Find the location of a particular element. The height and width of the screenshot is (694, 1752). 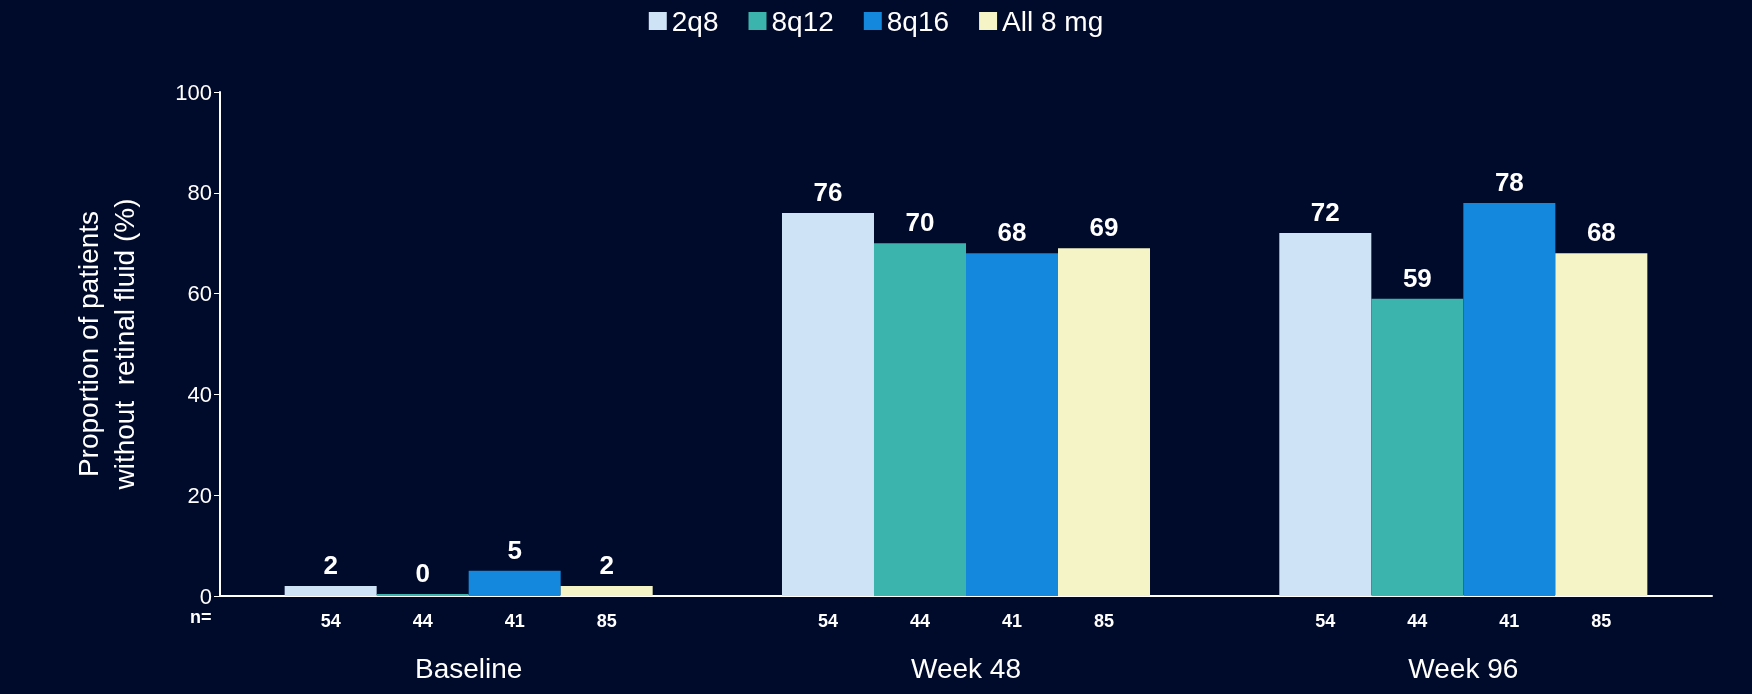

y-tick-label: 20 is located at coordinates (199, 495).